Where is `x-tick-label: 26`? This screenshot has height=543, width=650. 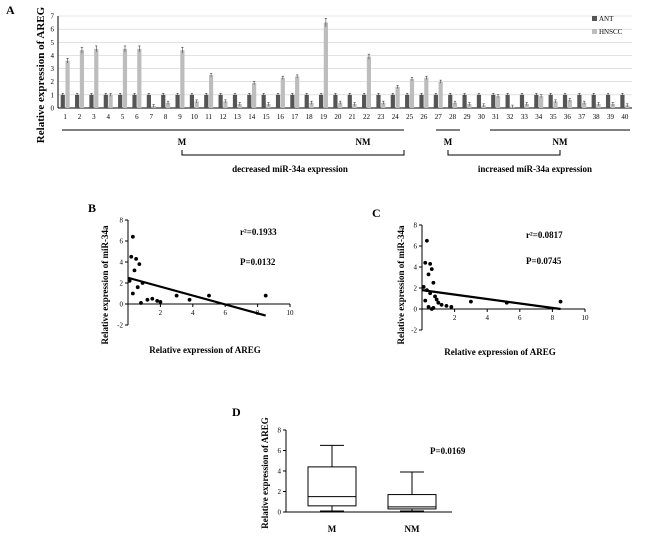
x-tick-label: 26 is located at coordinates (424, 117).